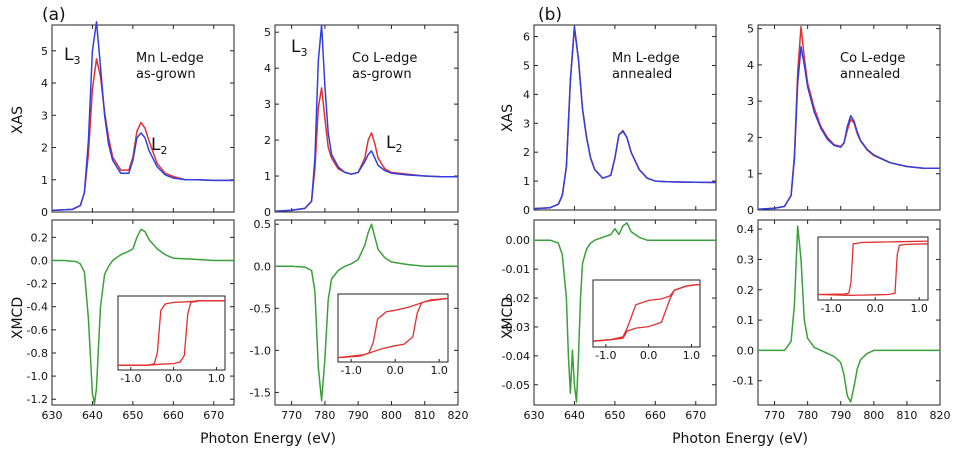 This screenshot has width=954, height=450. What do you see at coordinates (37, 330) in the screenshot?
I see `y-tick-label: -0.6` at bounding box center [37, 330].